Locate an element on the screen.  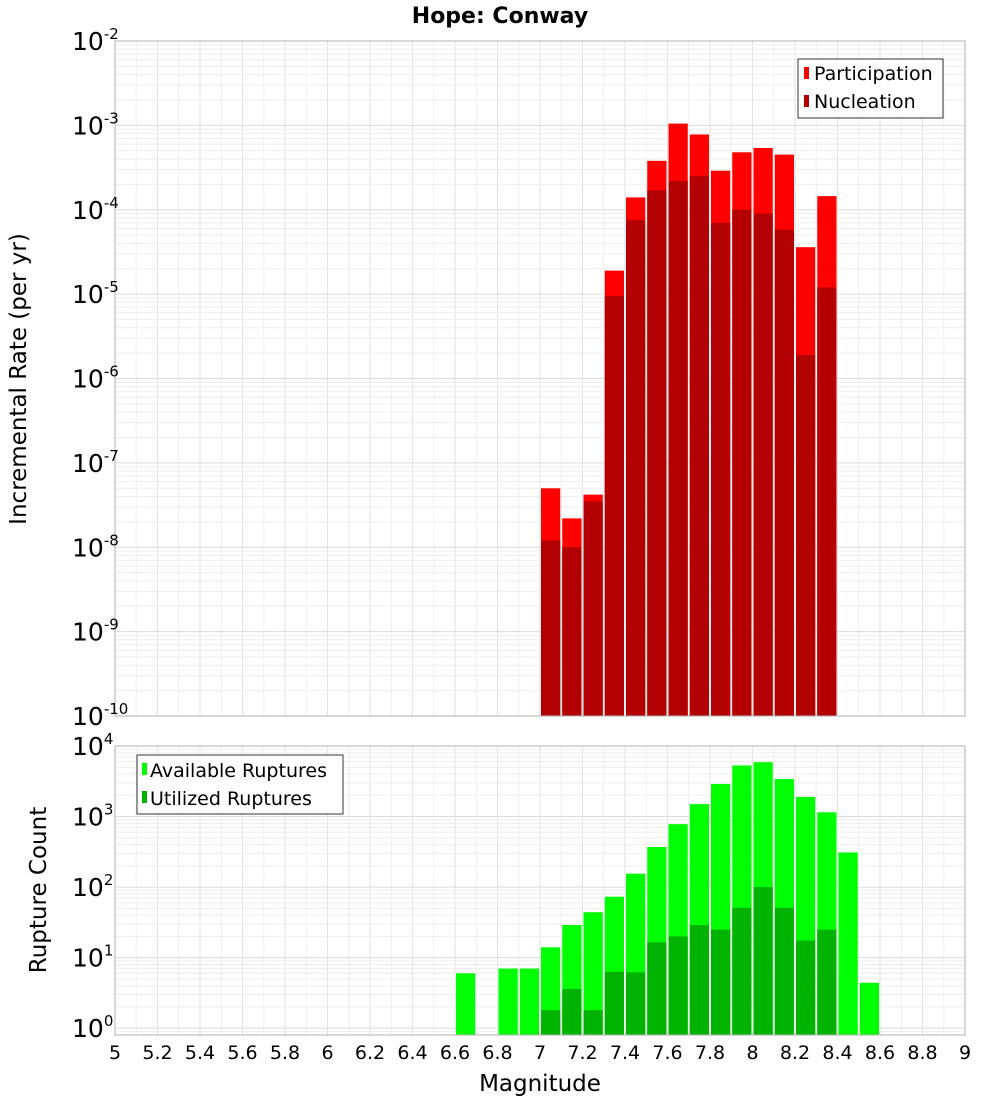
y-tick-label: 10⁻⁵ is located at coordinates (95, 293).